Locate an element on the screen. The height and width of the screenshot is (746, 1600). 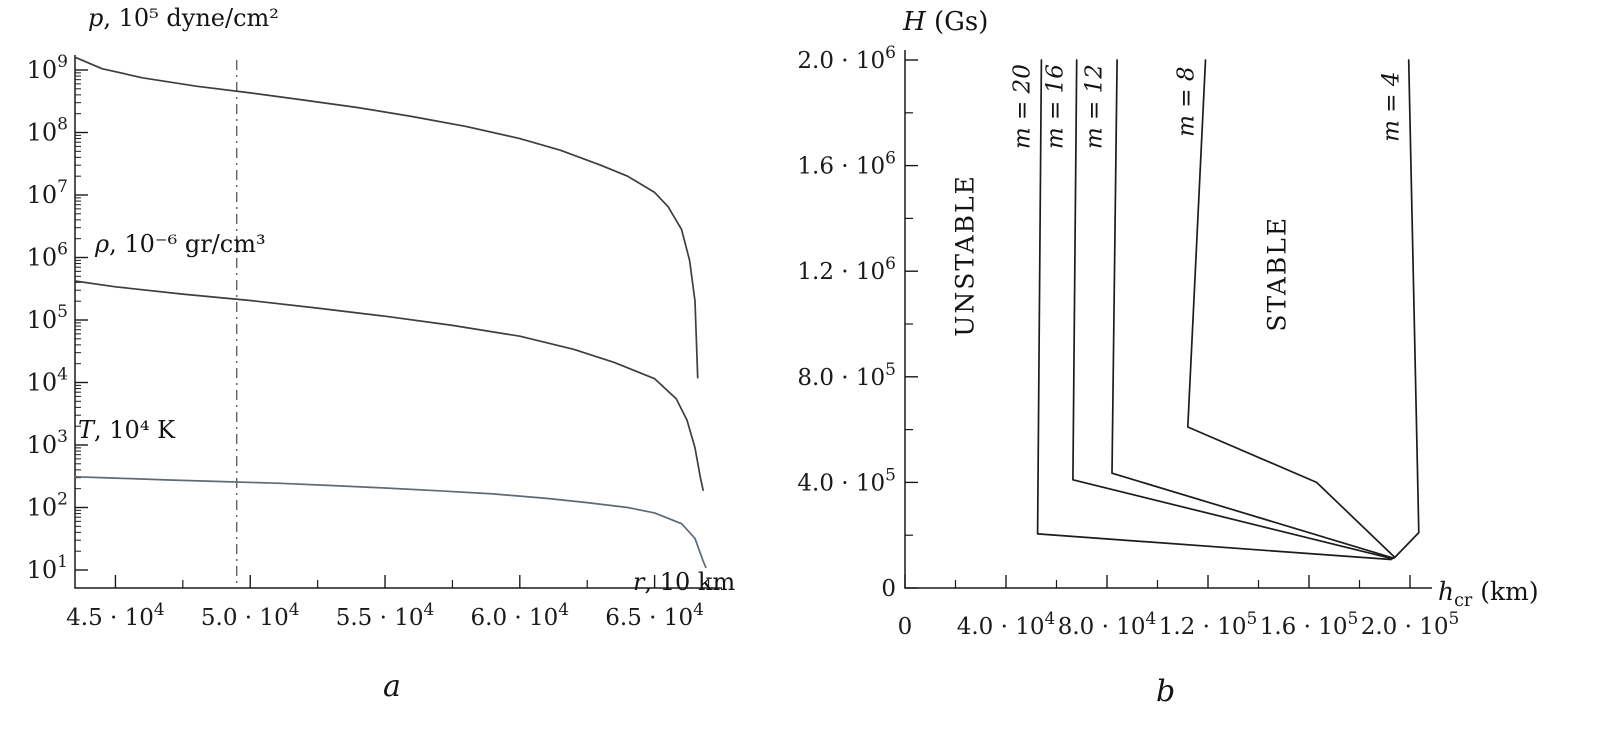
svg-text: 10⁹ is located at coordinates (47, 68).